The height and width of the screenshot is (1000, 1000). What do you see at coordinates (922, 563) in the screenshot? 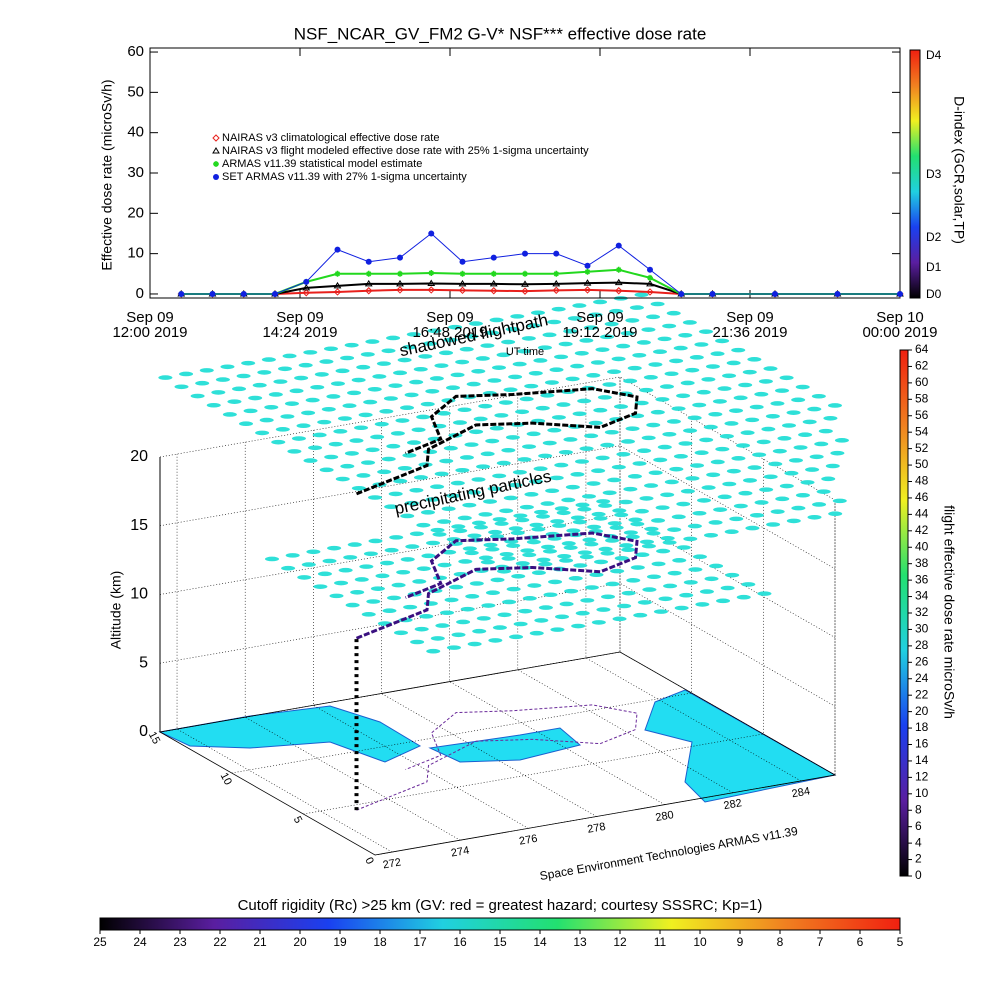
I see `colorbar-label: 38` at bounding box center [922, 563].